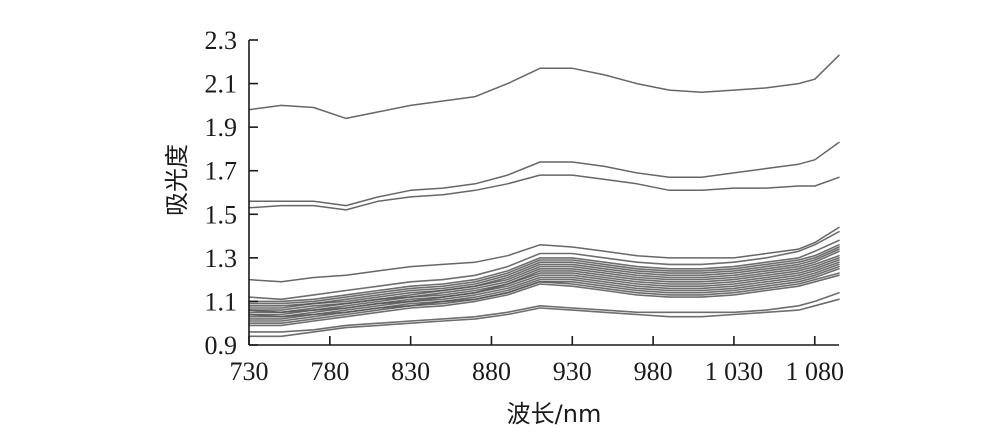  I want to click on x-tick-label: 880, so click(491, 371).